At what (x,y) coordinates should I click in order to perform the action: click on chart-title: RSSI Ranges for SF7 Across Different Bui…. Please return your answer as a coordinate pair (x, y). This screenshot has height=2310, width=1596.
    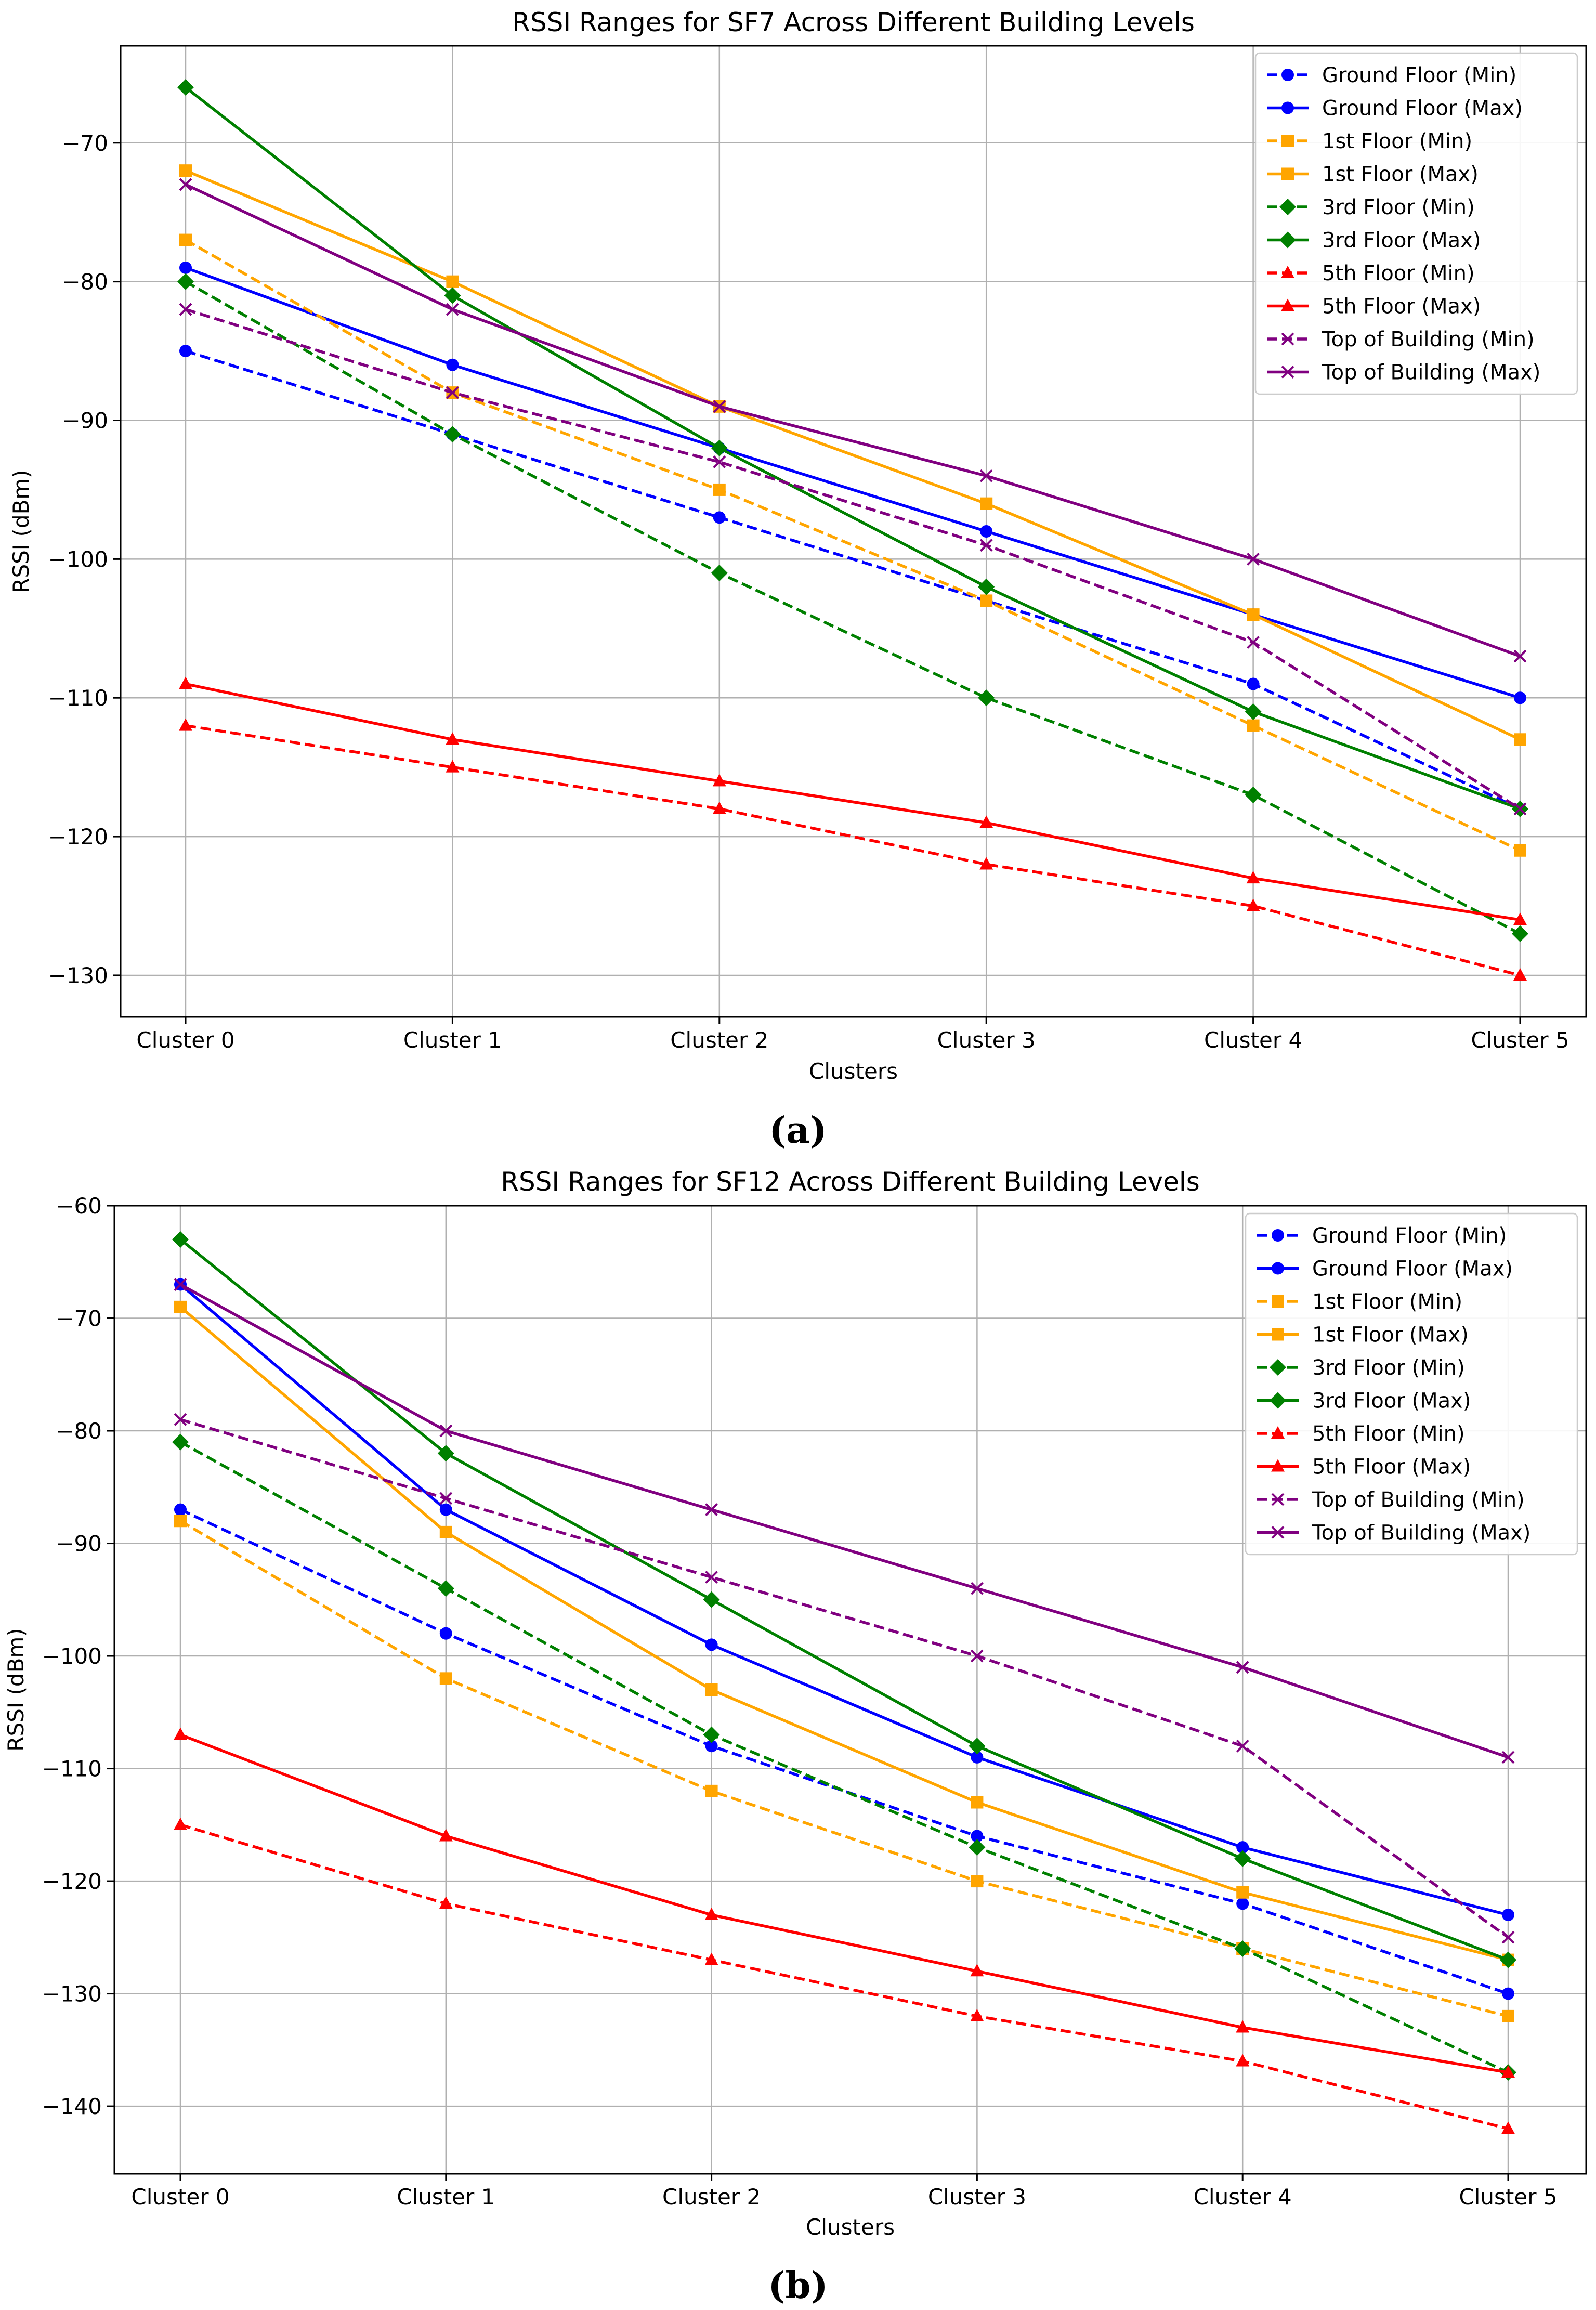
    Looking at the image, I should click on (853, 22).